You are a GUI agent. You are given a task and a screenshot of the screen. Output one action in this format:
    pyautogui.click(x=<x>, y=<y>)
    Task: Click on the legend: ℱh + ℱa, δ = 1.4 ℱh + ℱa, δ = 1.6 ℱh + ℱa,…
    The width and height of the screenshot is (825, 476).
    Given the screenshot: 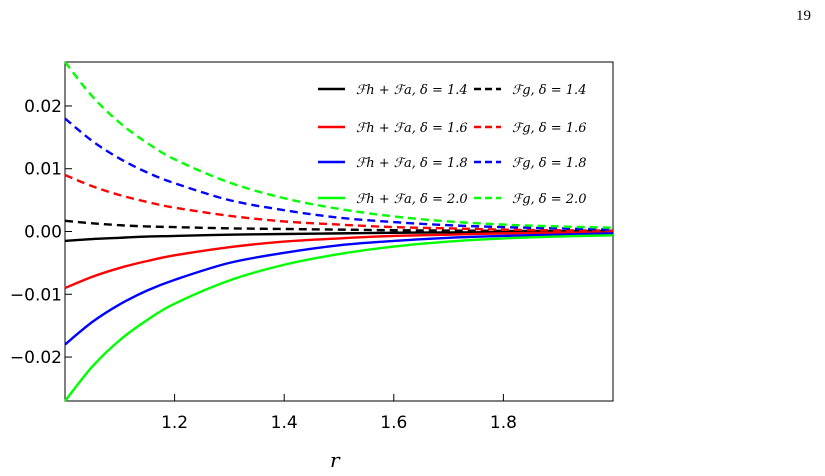 What is the action you would take?
    pyautogui.click(x=452, y=145)
    